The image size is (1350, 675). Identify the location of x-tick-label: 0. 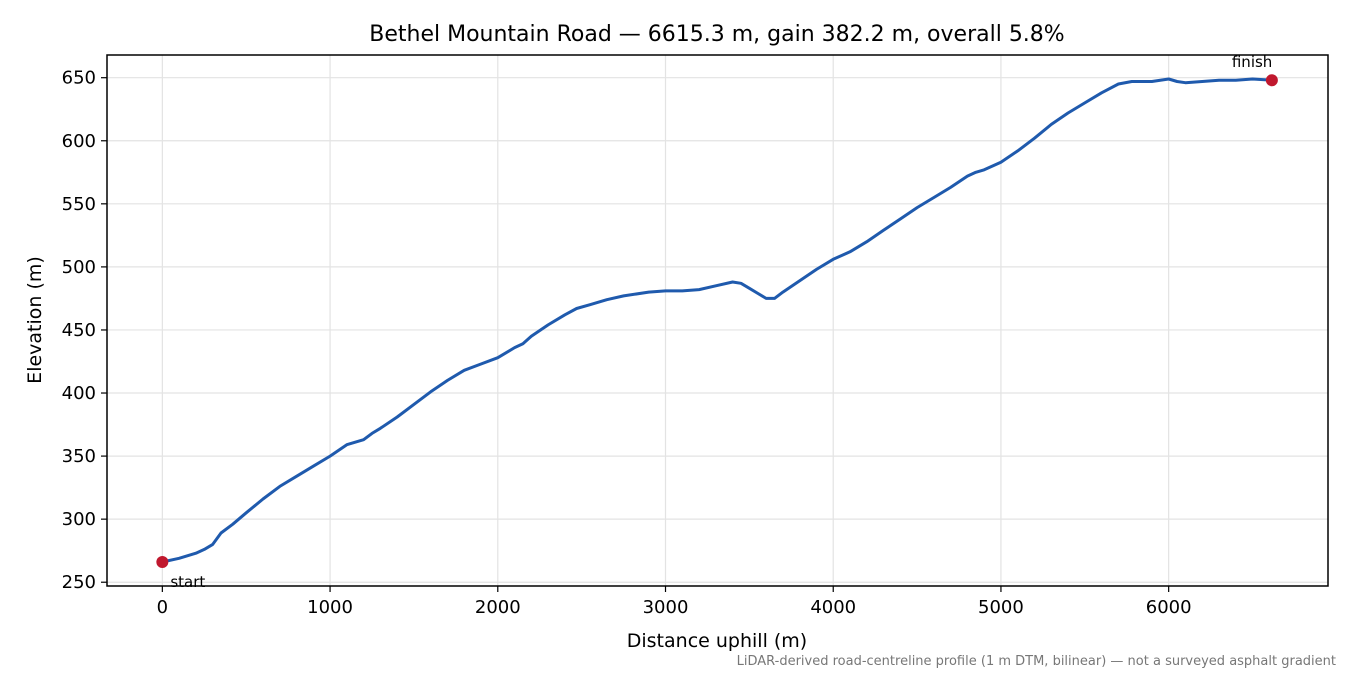
(162, 607).